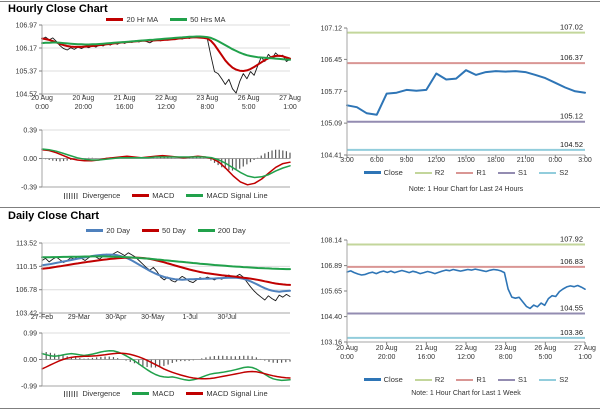 This screenshot has width=600, height=413. Describe the element at coordinates (207, 98) in the screenshot. I see `x-tick-label: 23 Aug` at that location.